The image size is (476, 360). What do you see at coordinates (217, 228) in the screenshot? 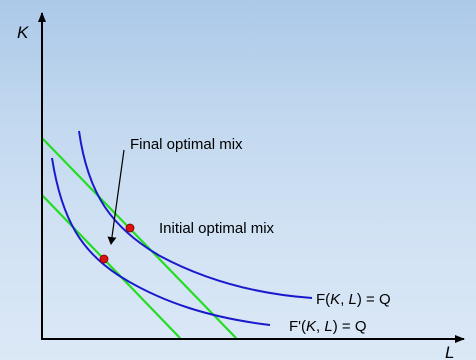
I see `initial-optimal-mix-label: Initial optimal mix` at bounding box center [217, 228].